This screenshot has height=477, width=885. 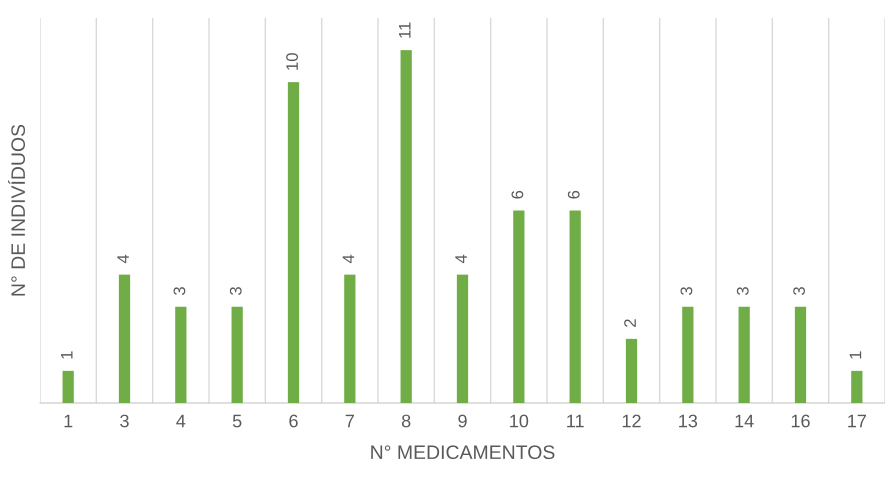 I want to click on x-tick-label: 8, so click(x=406, y=421).